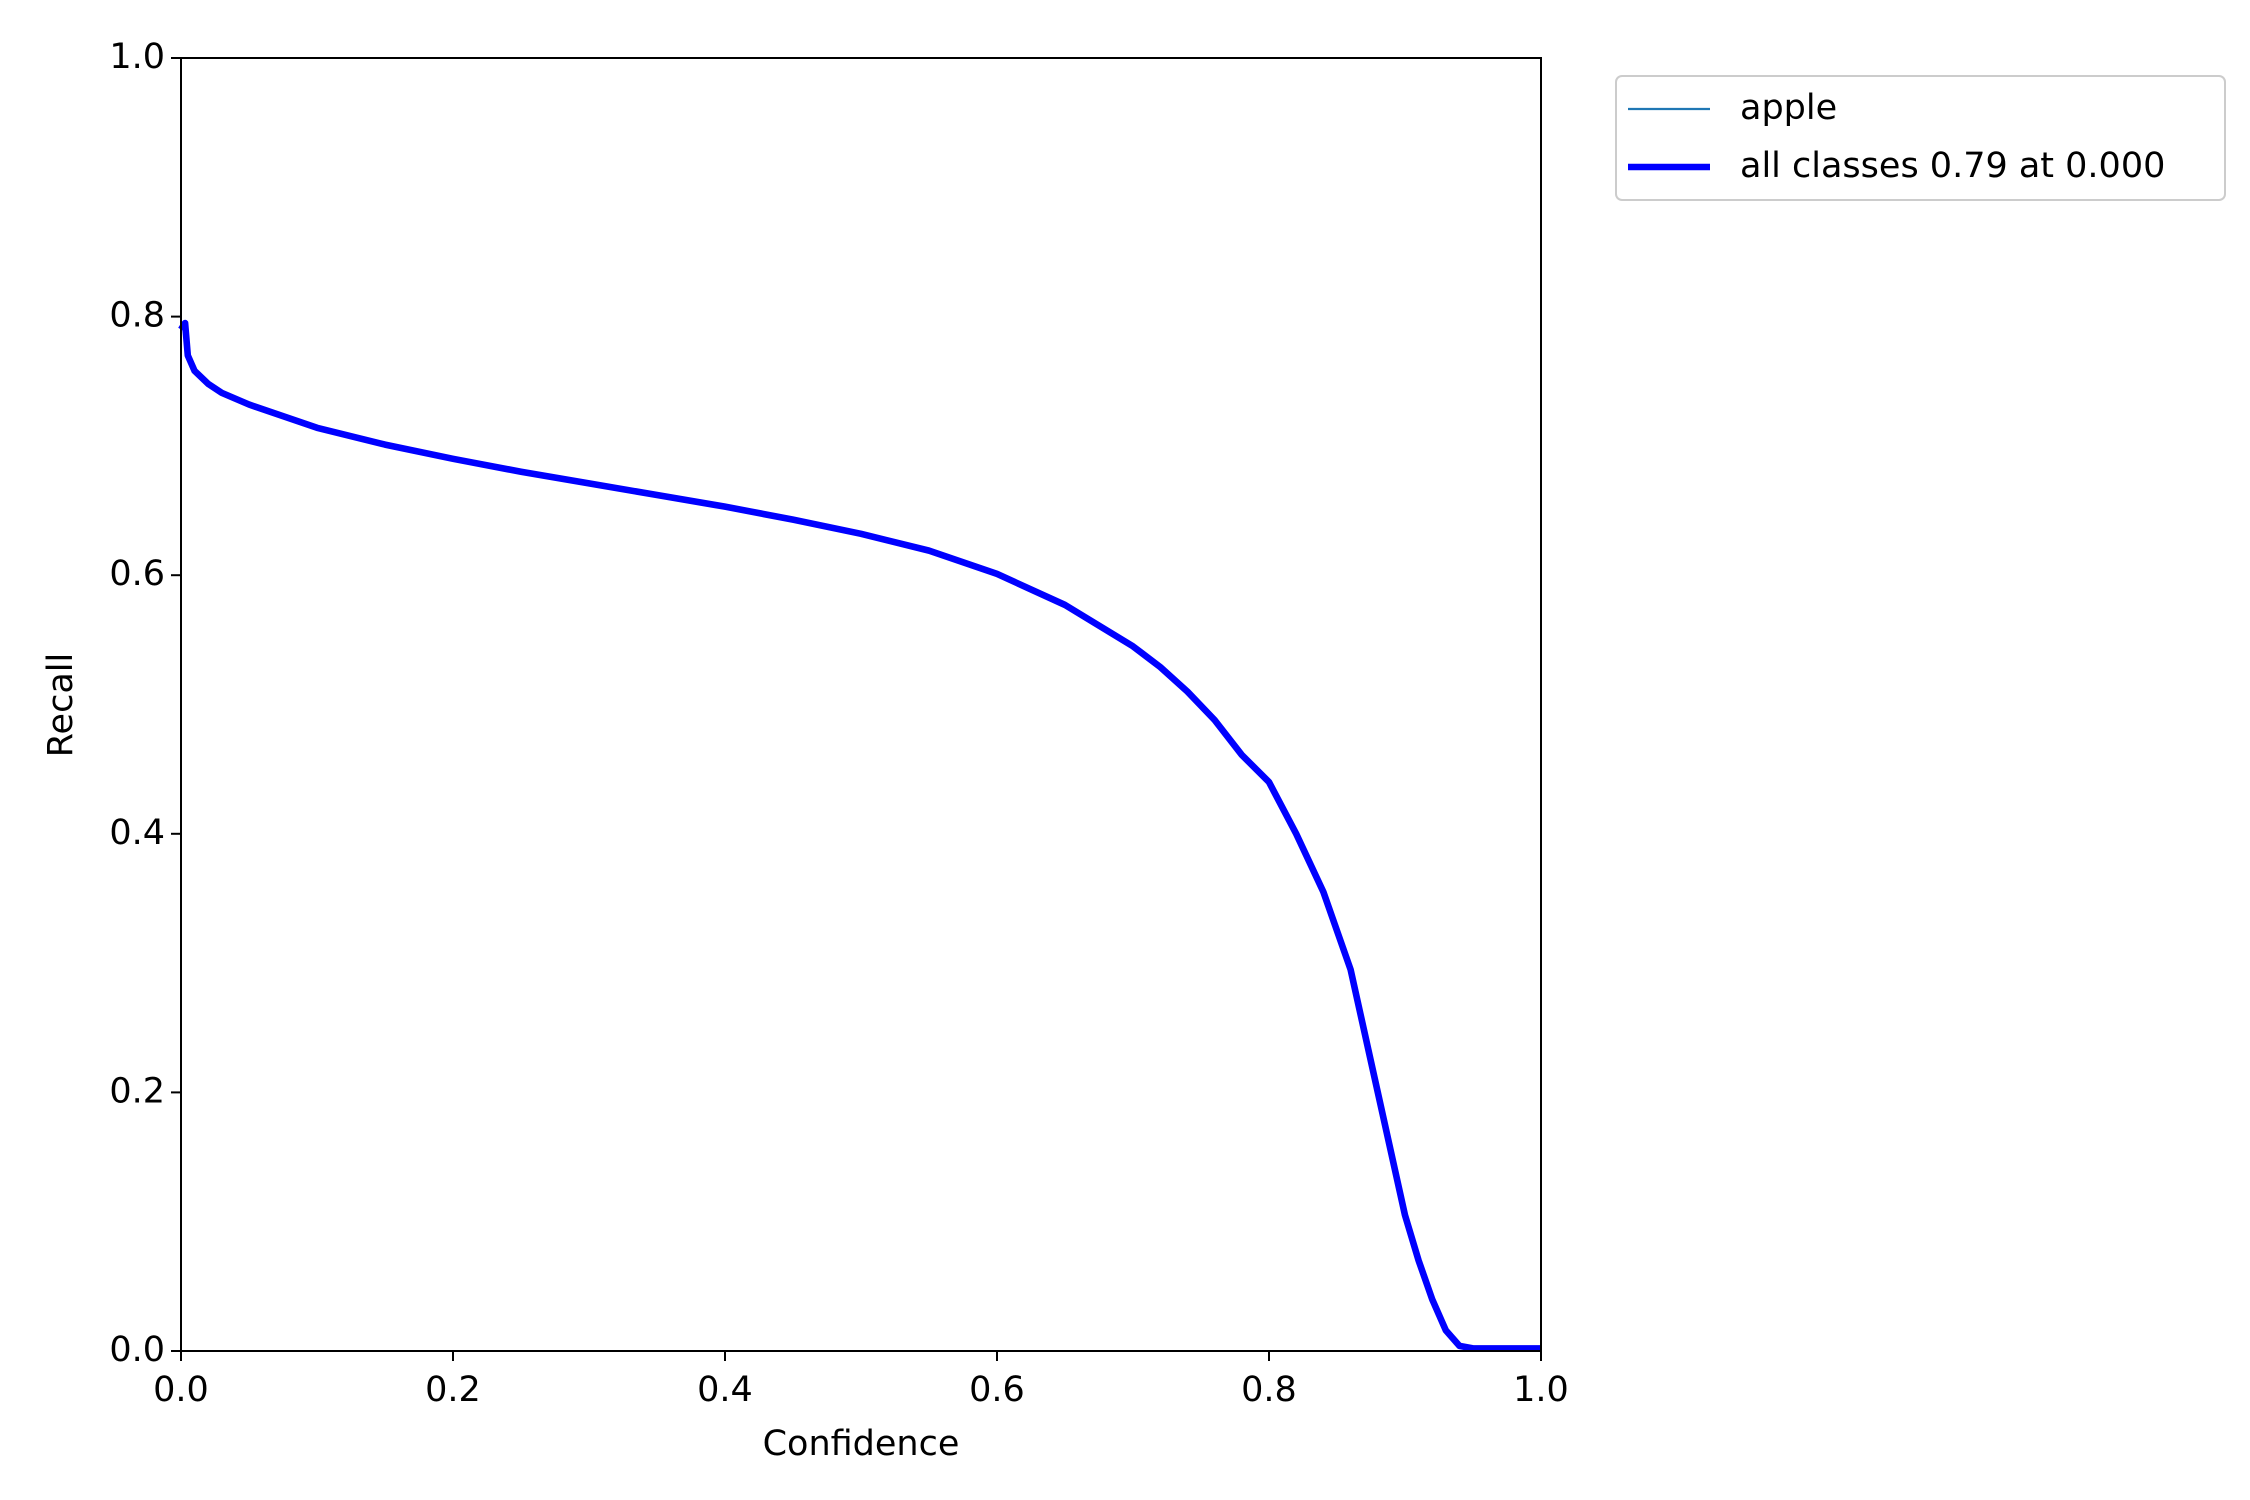  What do you see at coordinates (137, 1091) in the screenshot?
I see `y-tick-label: 0.2` at bounding box center [137, 1091].